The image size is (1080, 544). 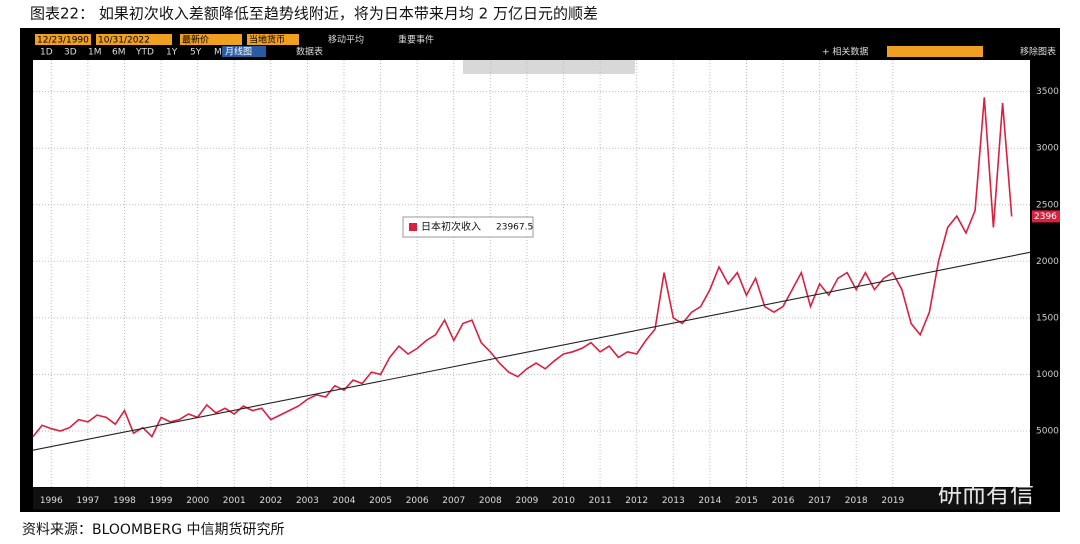 I want to click on toolbar-start: 12/23/1990, so click(x=63, y=41).